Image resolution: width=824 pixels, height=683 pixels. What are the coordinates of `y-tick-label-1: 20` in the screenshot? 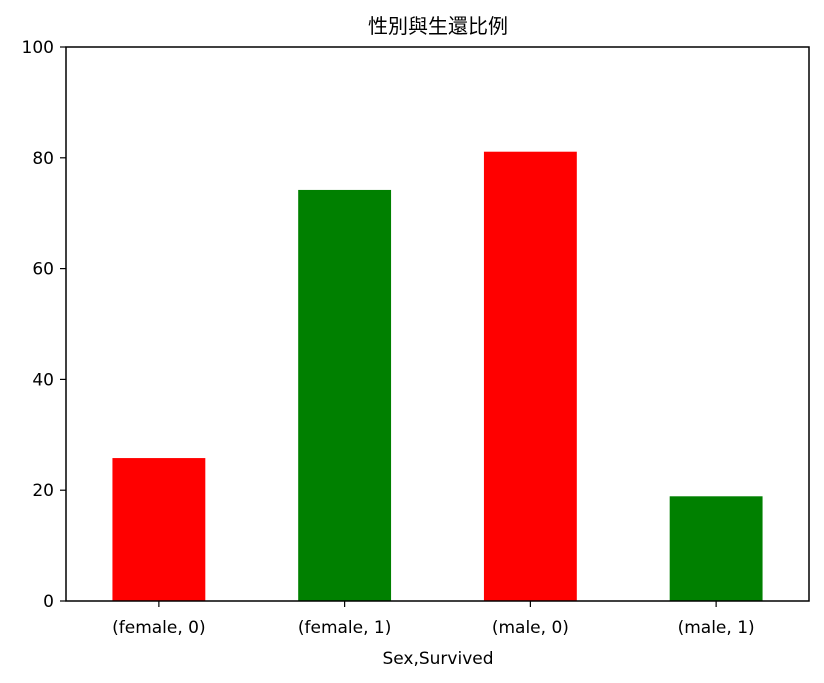 It's located at (43, 491).